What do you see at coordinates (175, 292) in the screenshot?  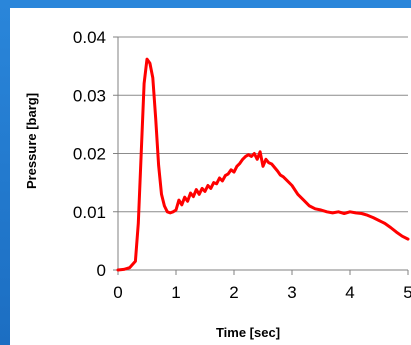 I see `x-tick-label: 1` at bounding box center [175, 292].